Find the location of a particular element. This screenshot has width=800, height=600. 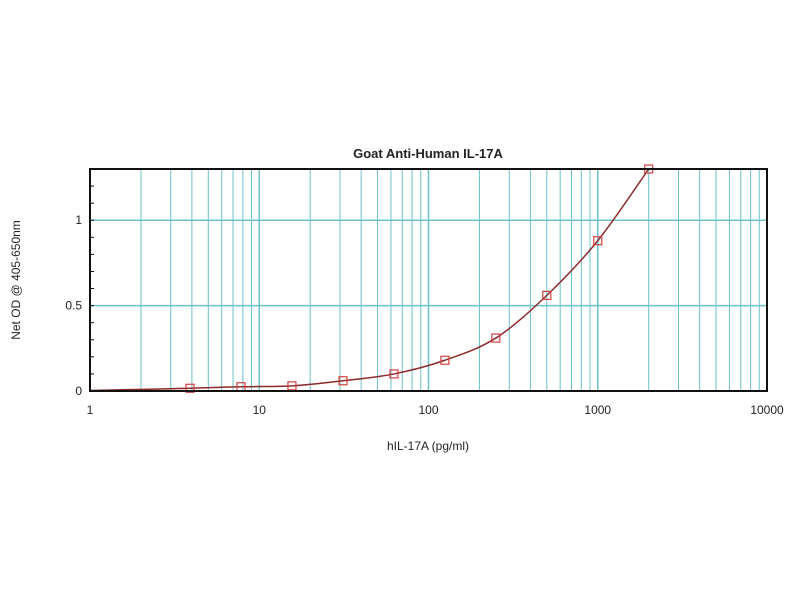

x-tick-label: 10000 is located at coordinates (767, 410).